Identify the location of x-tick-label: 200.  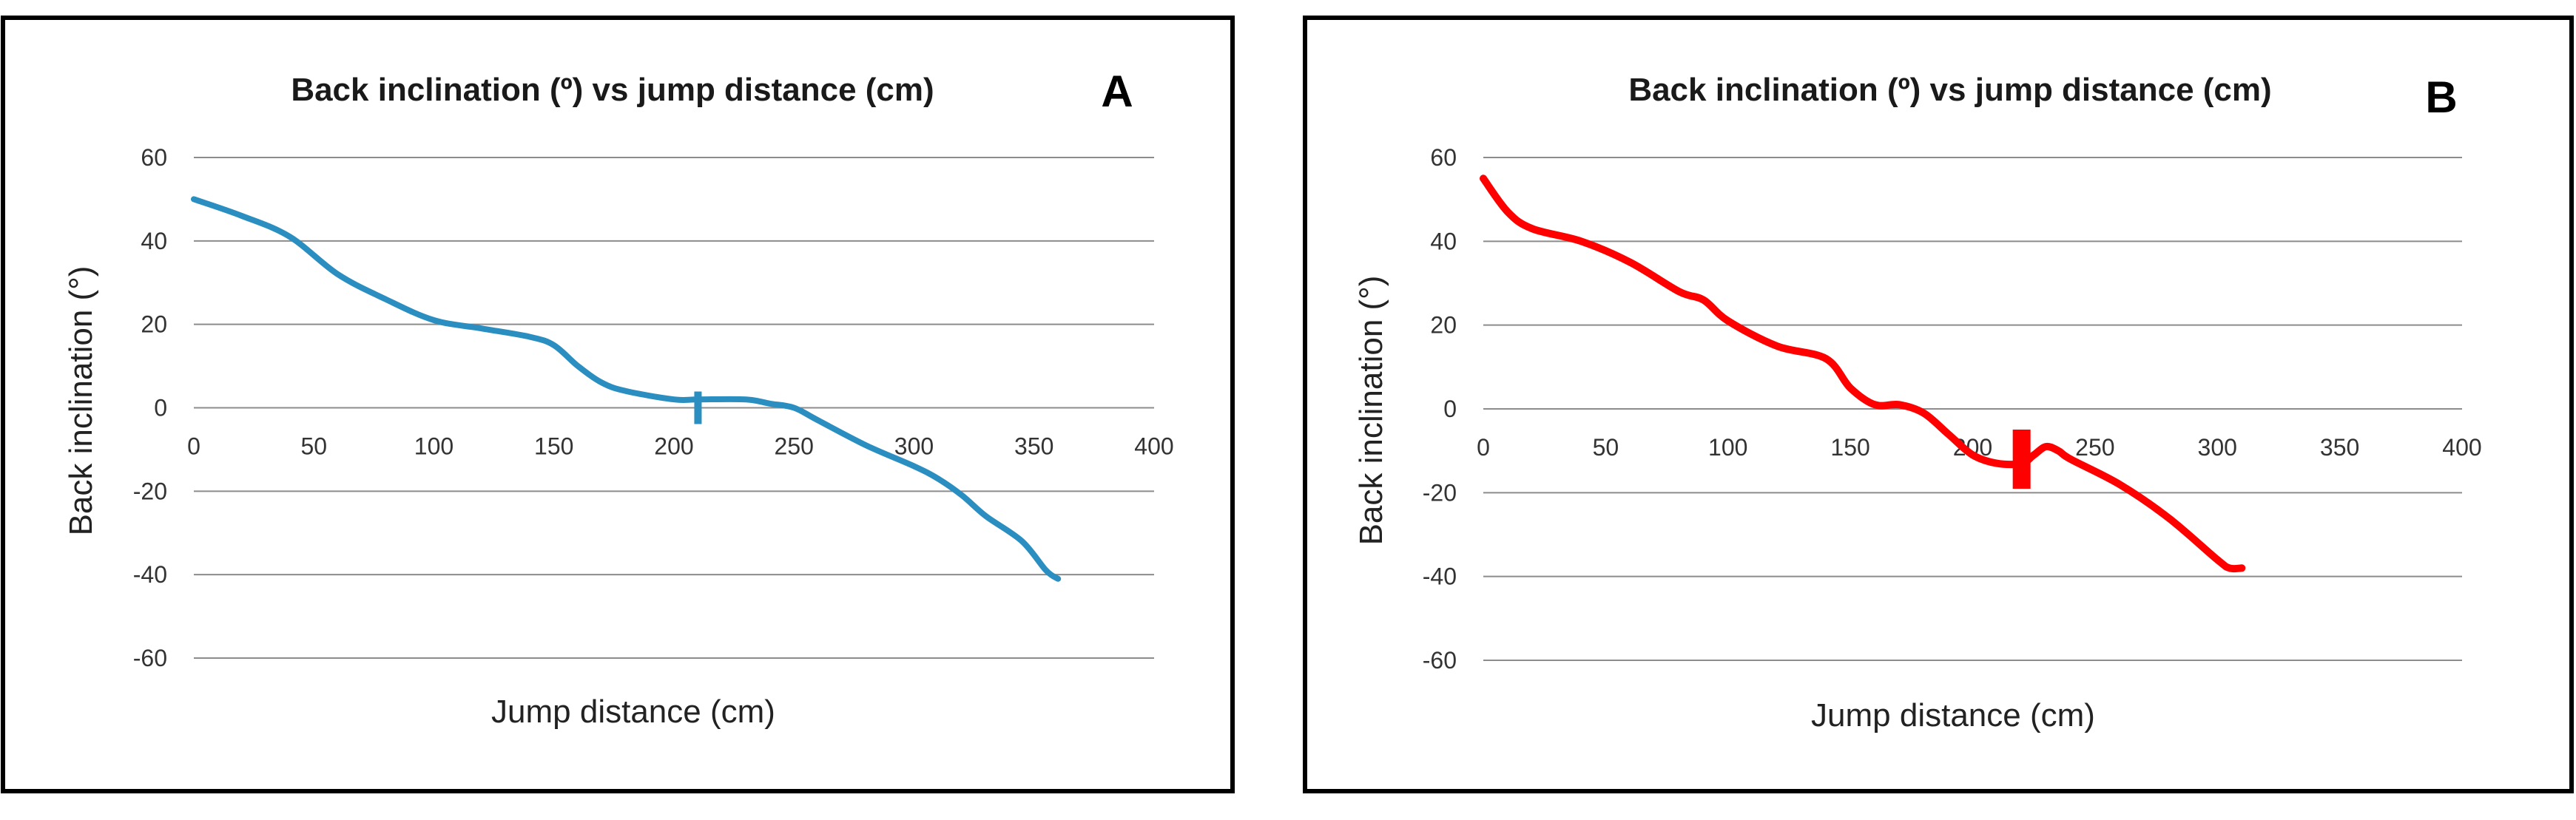
(673, 446).